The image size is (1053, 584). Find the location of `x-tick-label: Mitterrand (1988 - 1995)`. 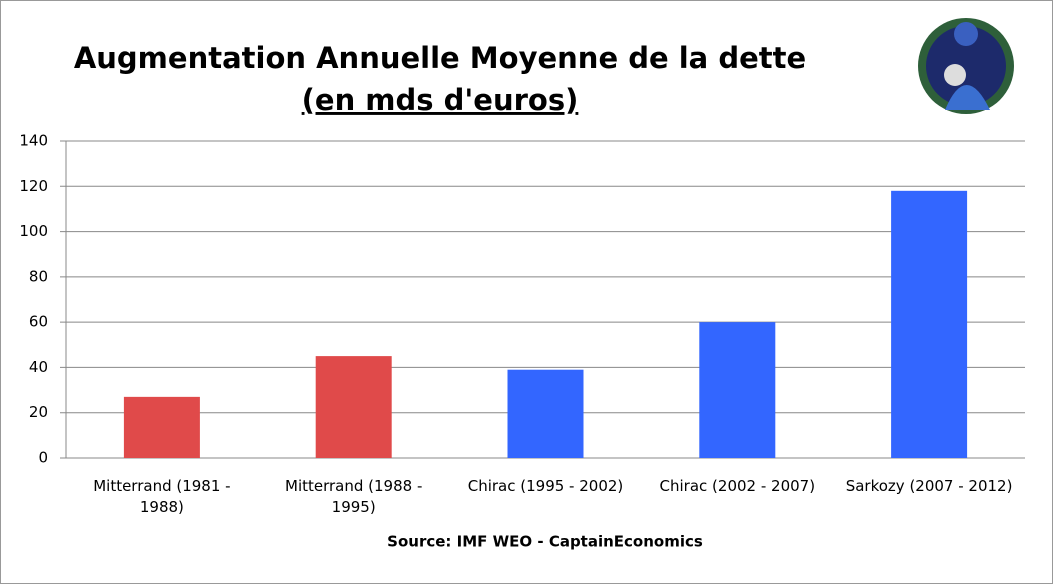

x-tick-label: Mitterrand (1988 - 1995) is located at coordinates (354, 496).